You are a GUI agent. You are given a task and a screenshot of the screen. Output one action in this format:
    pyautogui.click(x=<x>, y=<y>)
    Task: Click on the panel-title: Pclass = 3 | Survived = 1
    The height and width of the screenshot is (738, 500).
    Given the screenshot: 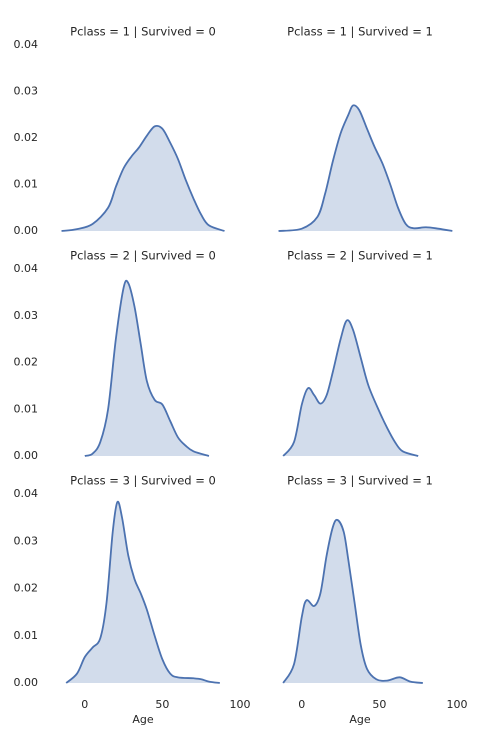 What is the action you would take?
    pyautogui.click(x=360, y=481)
    